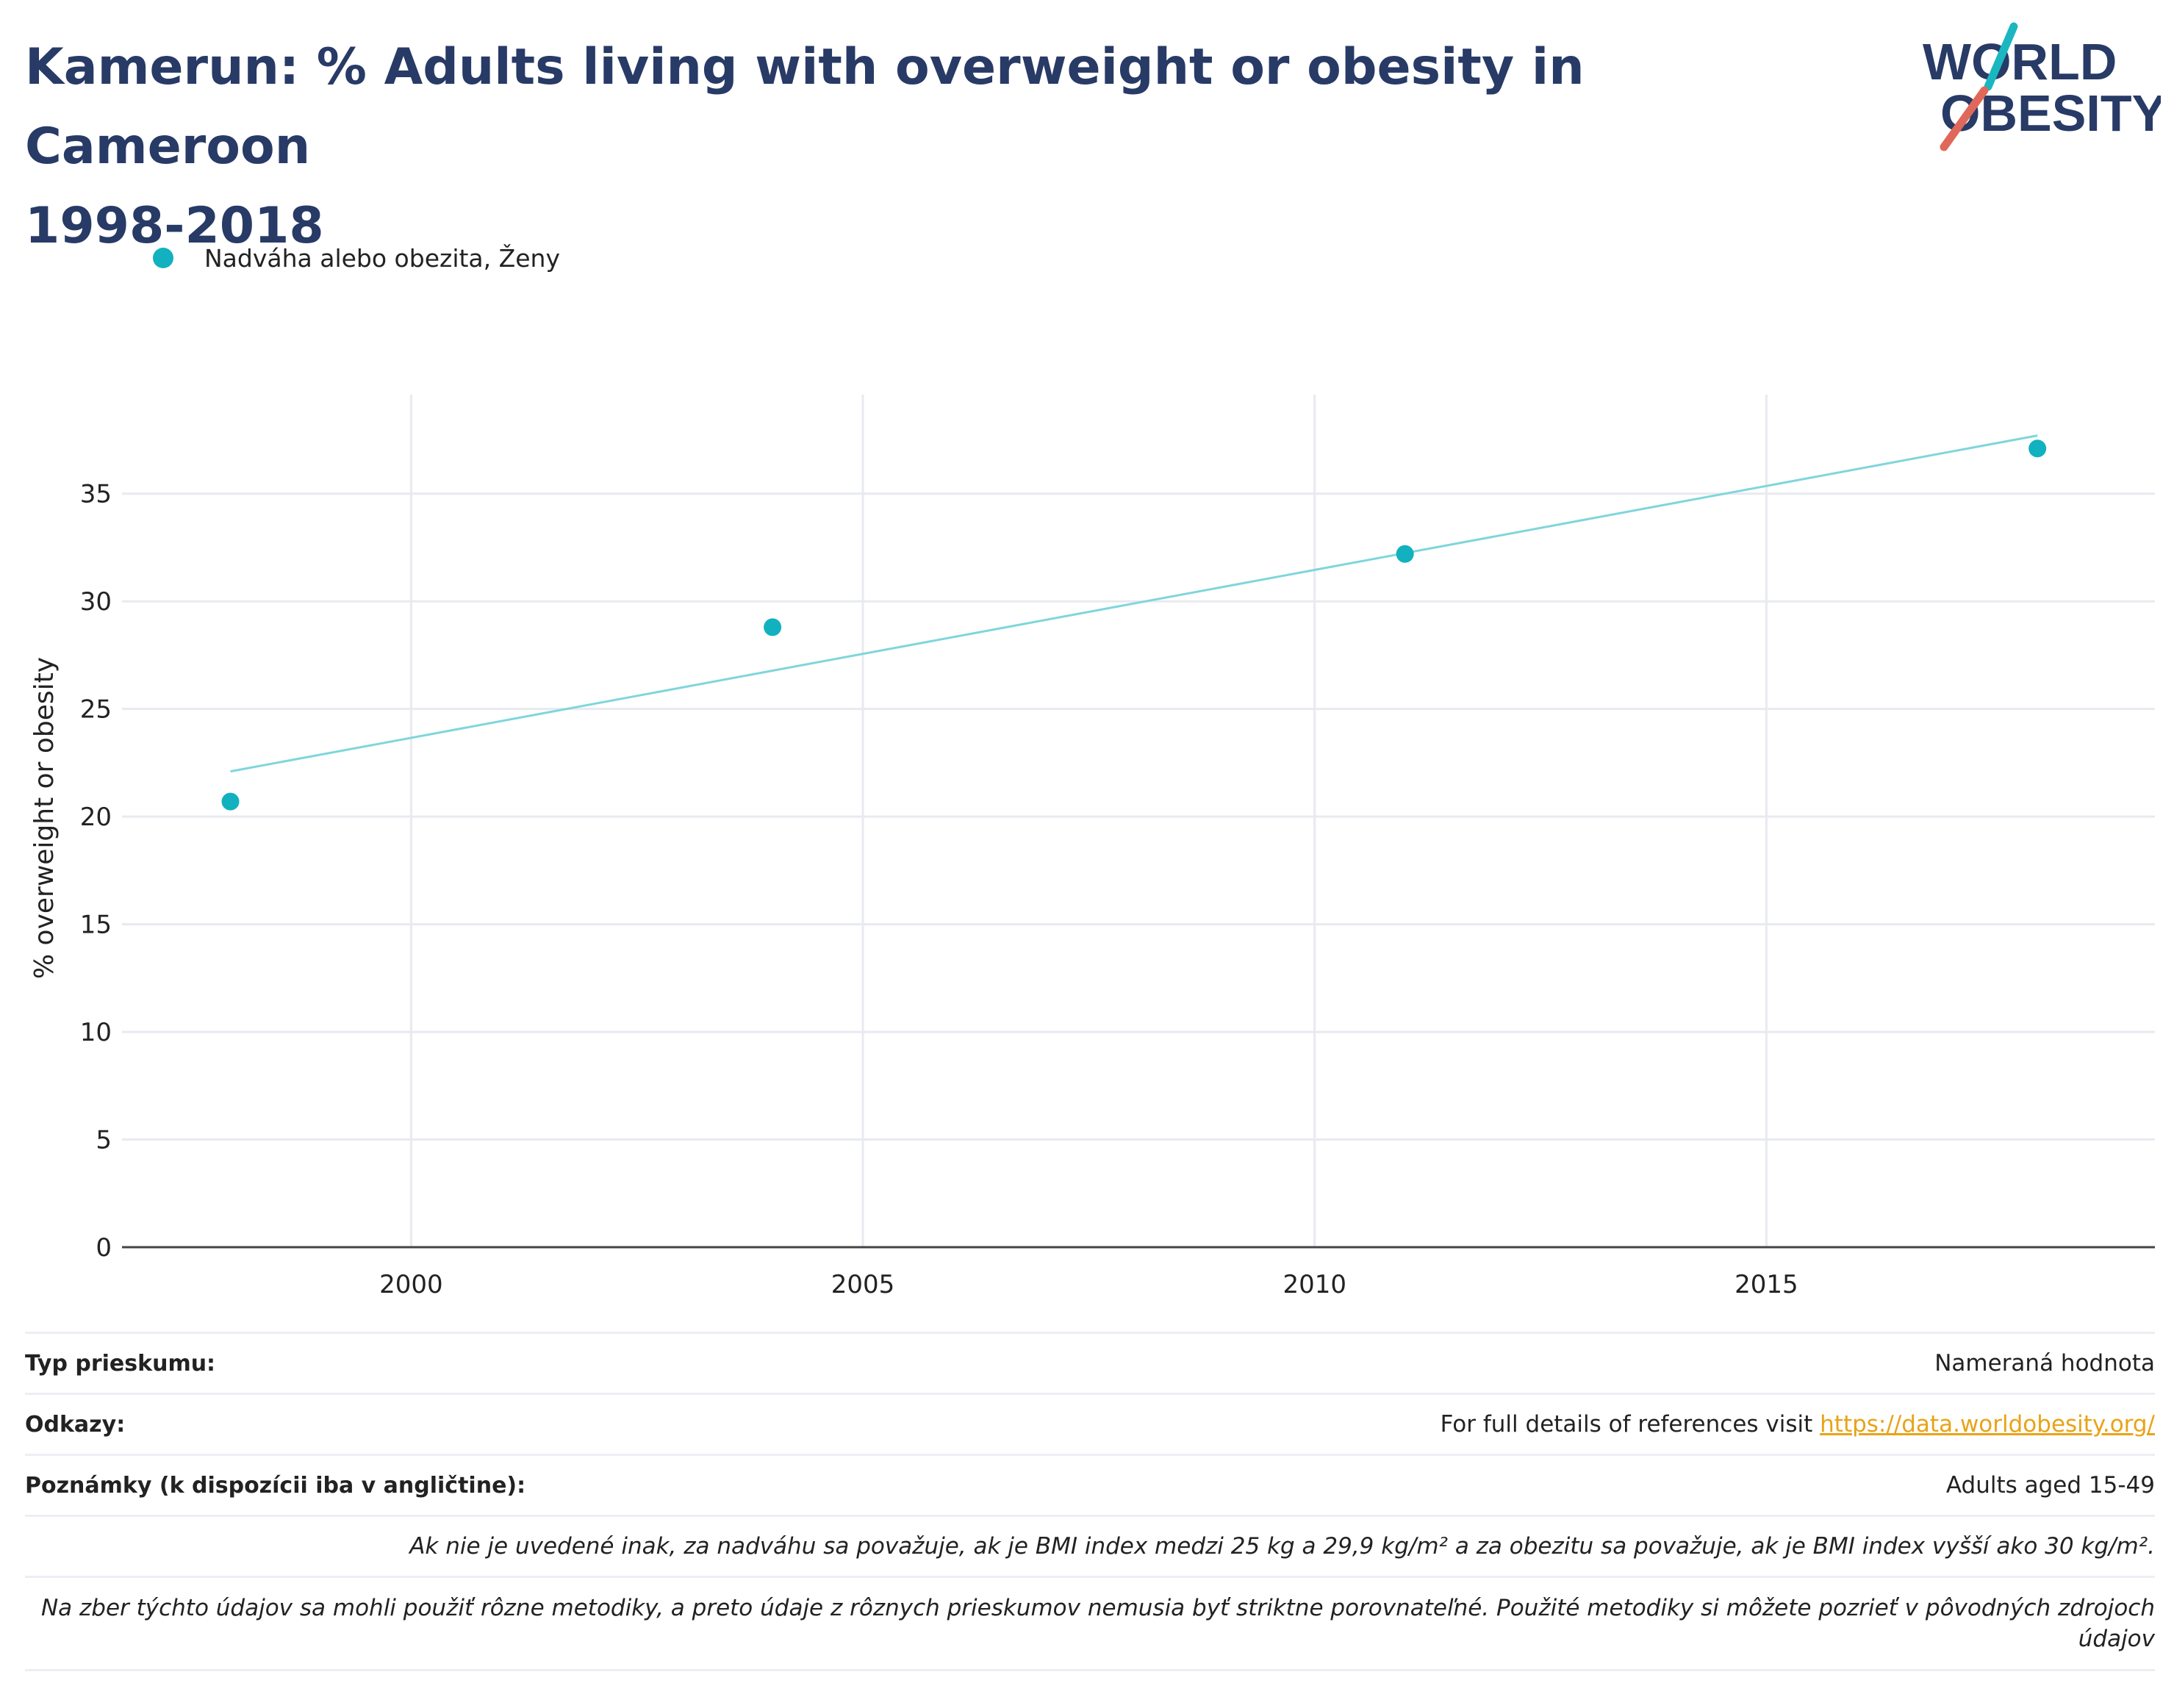 The image size is (2174, 1708). What do you see at coordinates (96, 817) in the screenshot?
I see `y-tick-label: 20` at bounding box center [96, 817].